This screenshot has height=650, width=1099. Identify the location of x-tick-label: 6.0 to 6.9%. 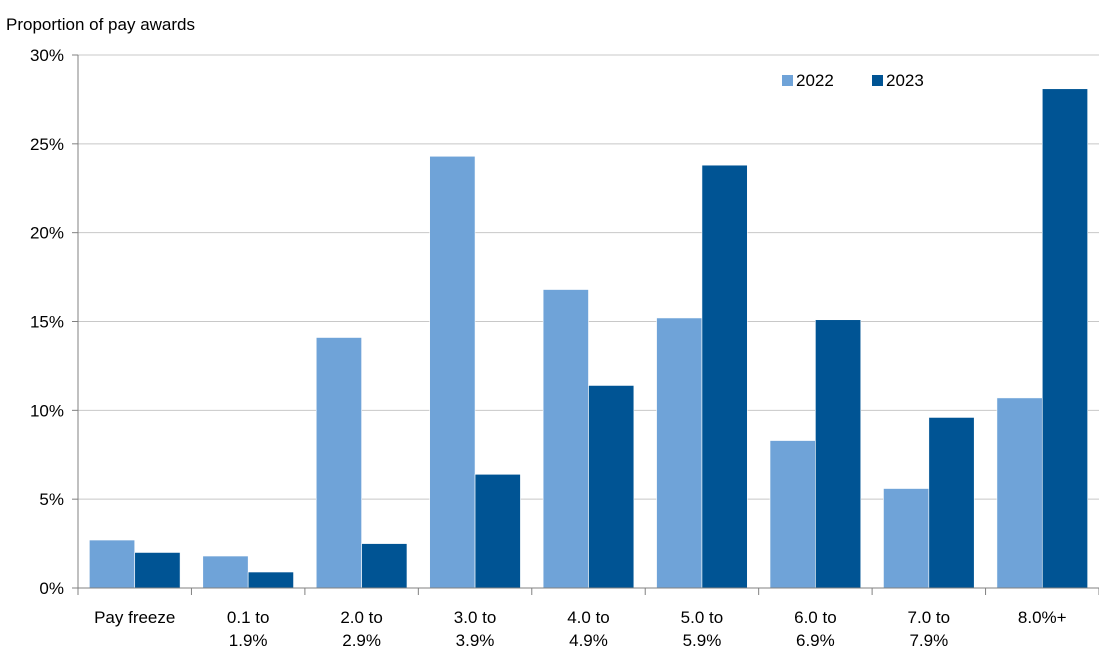
(815, 629).